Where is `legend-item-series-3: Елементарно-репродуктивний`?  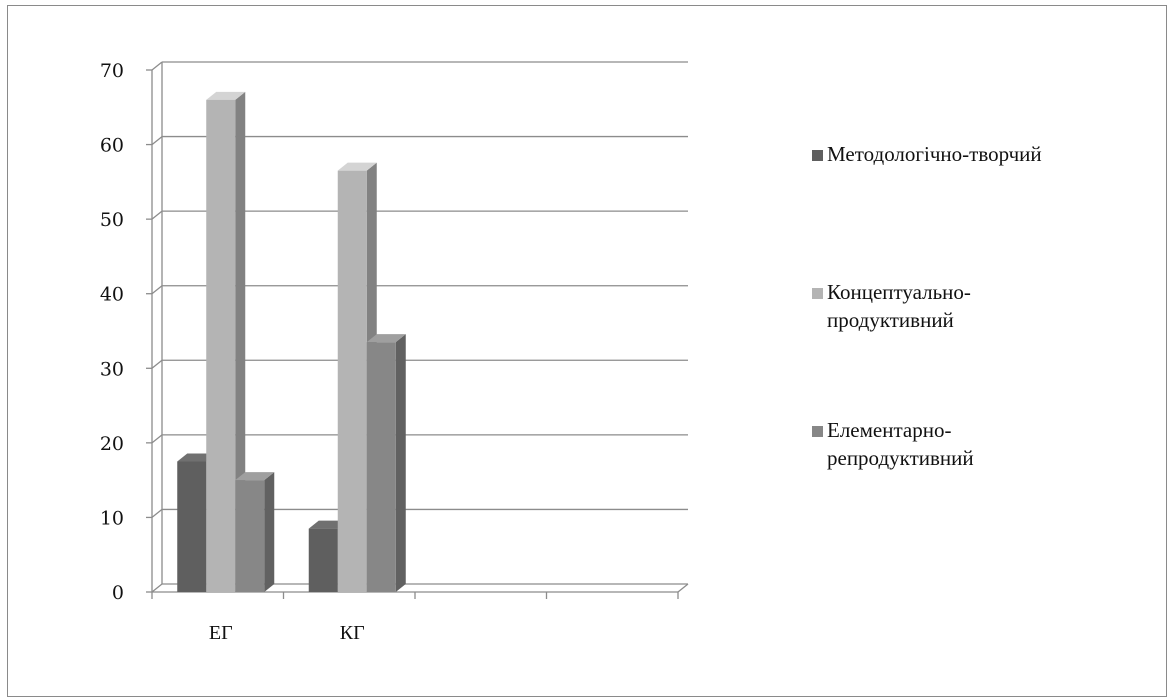
legend-item-series-3: Елементарно-репродуктивний is located at coordinates (929, 444).